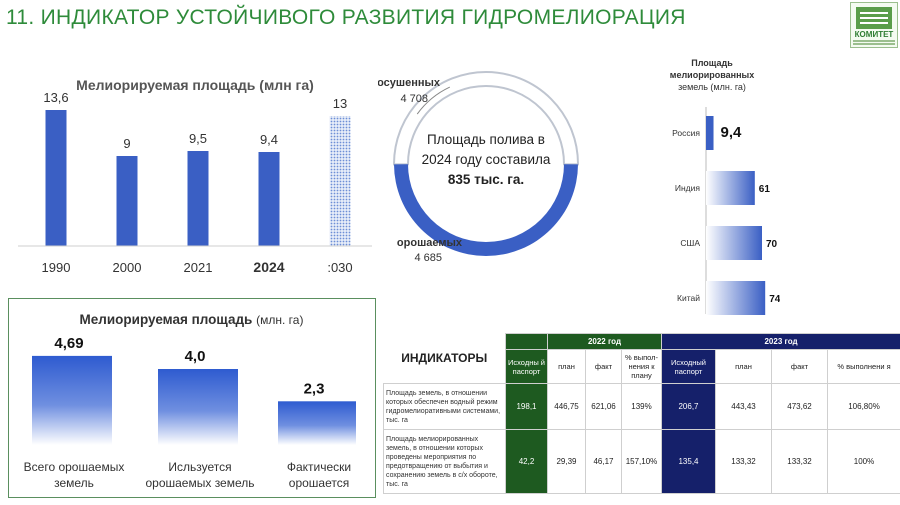 The width and height of the screenshot is (900, 505). What do you see at coordinates (428, 258) in the screenshot?
I see `slice-value: 4 685` at bounding box center [428, 258].